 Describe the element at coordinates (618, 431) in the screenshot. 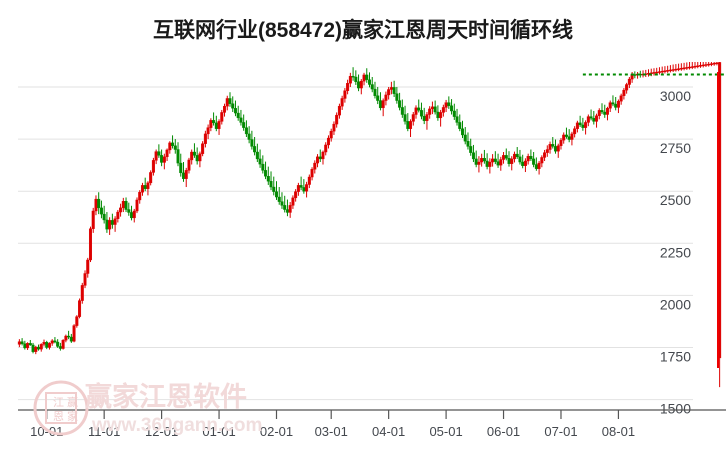

I see `x-tick-label: 08-01` at that location.